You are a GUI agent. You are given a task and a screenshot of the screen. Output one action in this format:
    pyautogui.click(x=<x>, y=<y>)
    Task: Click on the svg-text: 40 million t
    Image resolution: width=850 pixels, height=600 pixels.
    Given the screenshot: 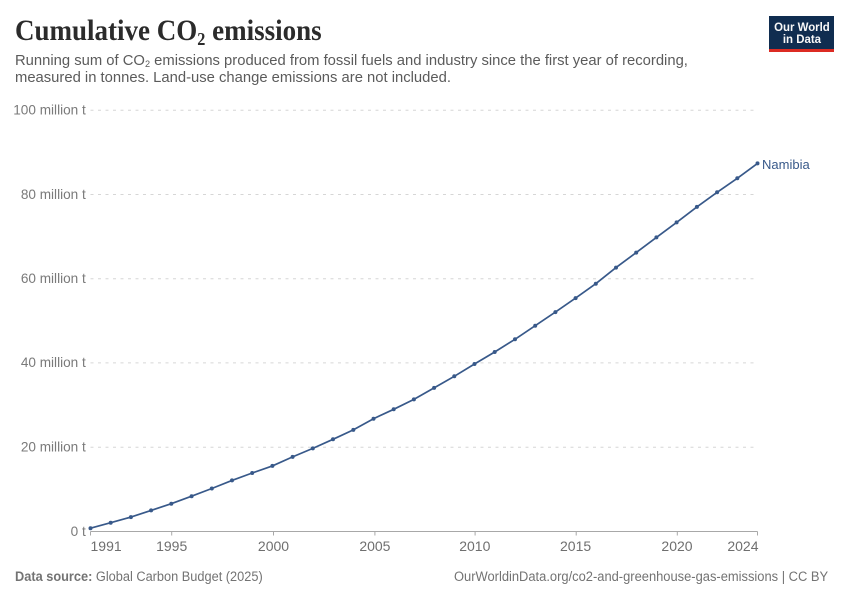 What is the action you would take?
    pyautogui.click(x=53, y=362)
    